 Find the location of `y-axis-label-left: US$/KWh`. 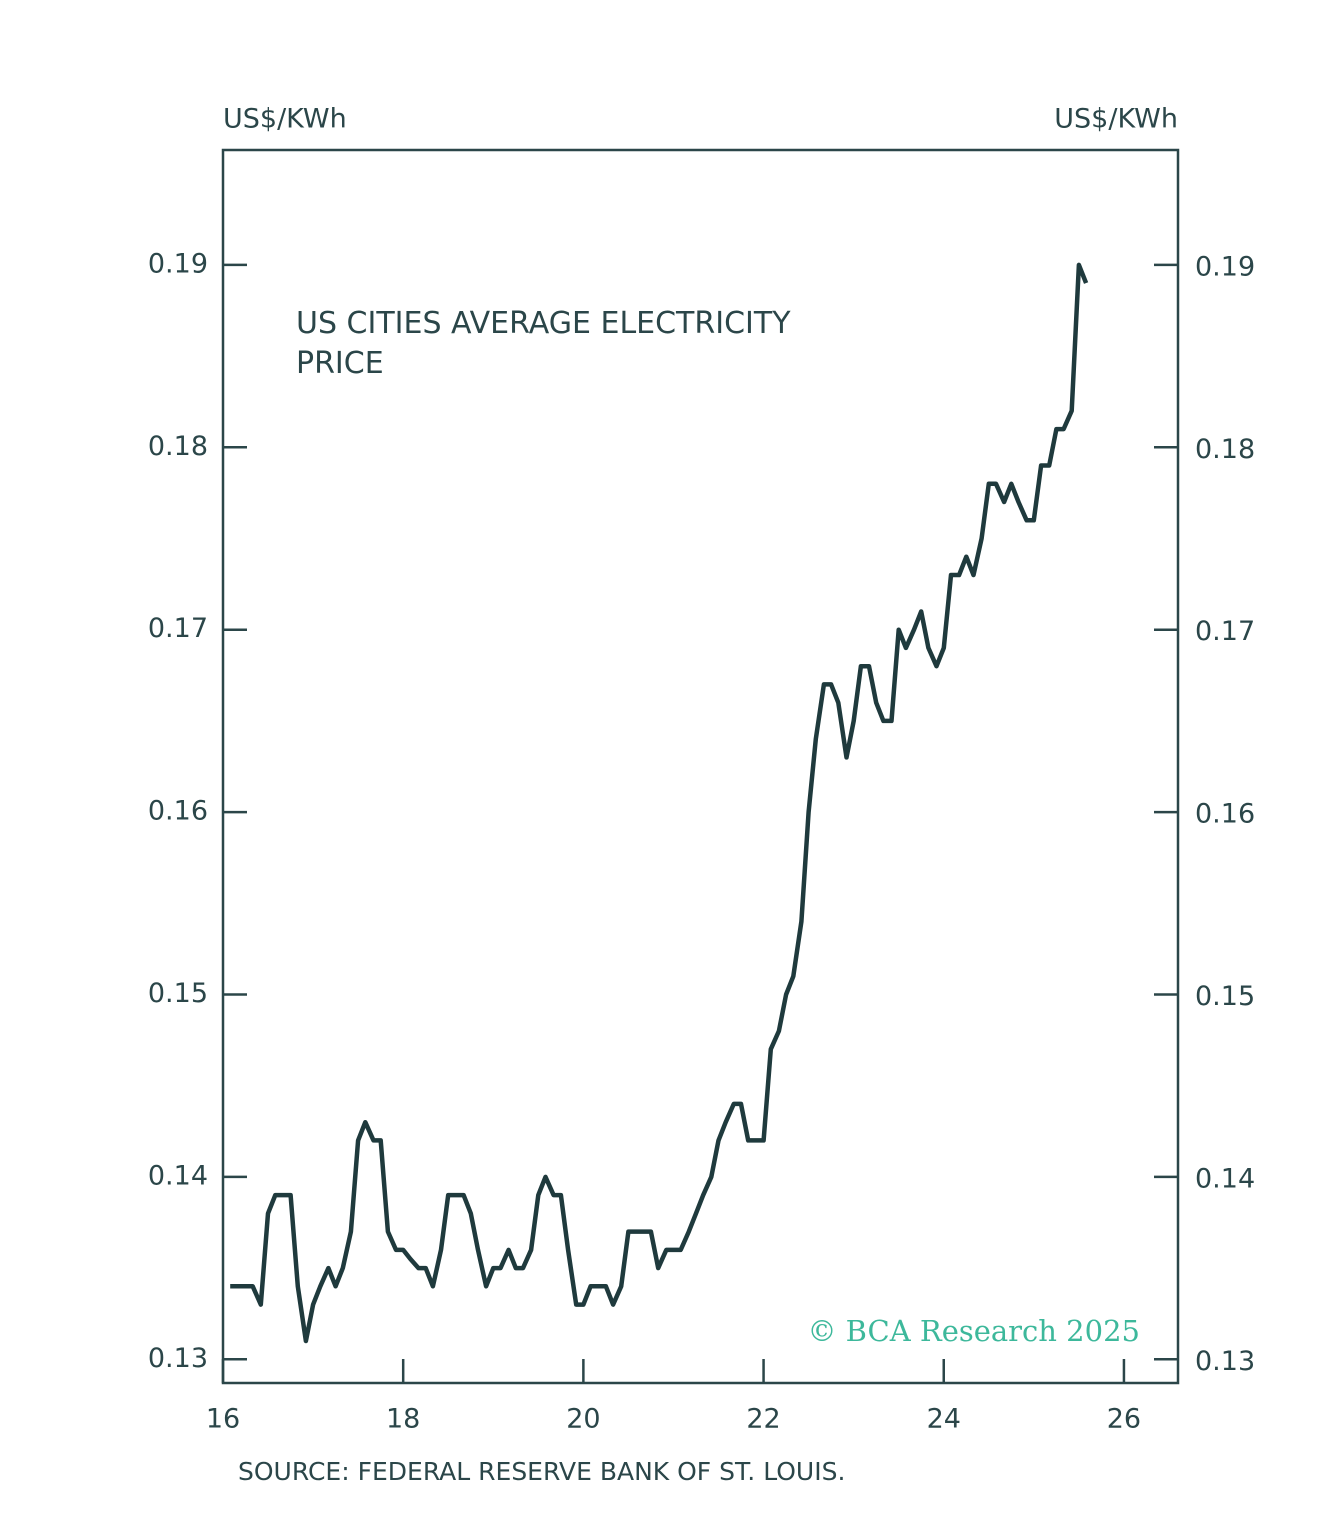

y-axis-label-left: US$/KWh is located at coordinates (285, 119).